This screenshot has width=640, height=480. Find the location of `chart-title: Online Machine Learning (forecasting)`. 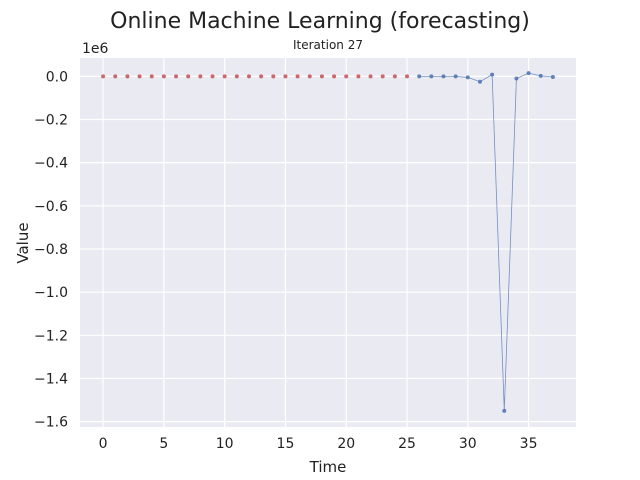

chart-title: Online Machine Learning (forecasting) is located at coordinates (320, 21).